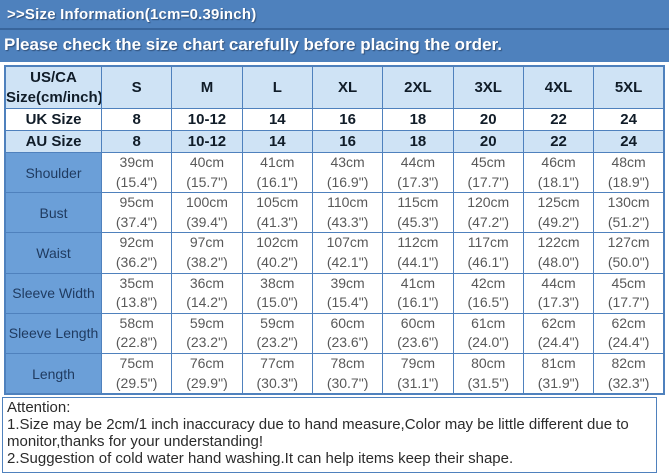 This screenshot has width=669, height=473. I want to click on size-row: AU Size 8 10-12 14 16 18 20 22 24, so click(334, 141).